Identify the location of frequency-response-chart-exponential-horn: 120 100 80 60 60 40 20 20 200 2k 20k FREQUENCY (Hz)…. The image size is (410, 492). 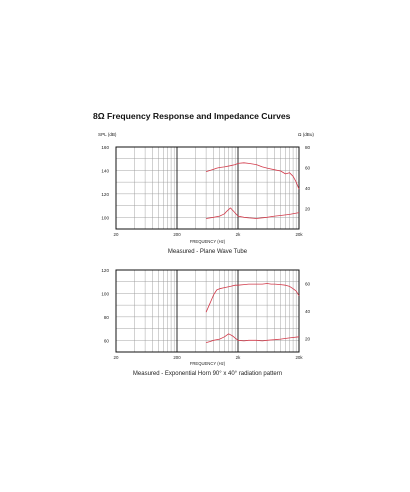
(206, 322).